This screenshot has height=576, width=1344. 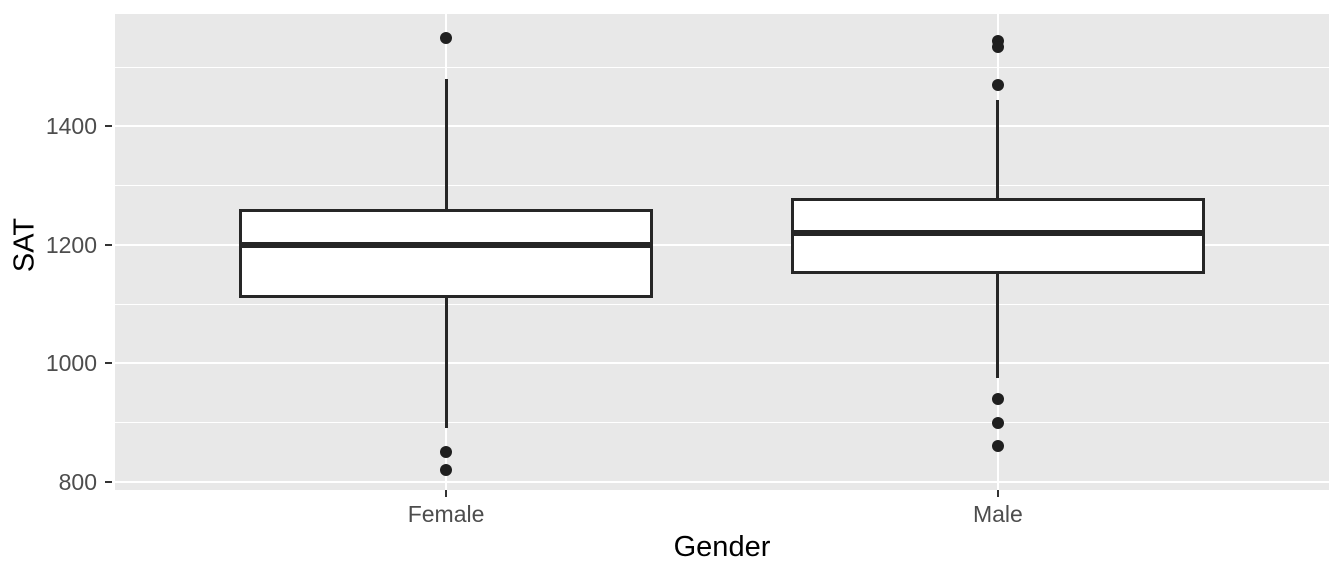 I want to click on whisker-lower-male, so click(x=998, y=326).